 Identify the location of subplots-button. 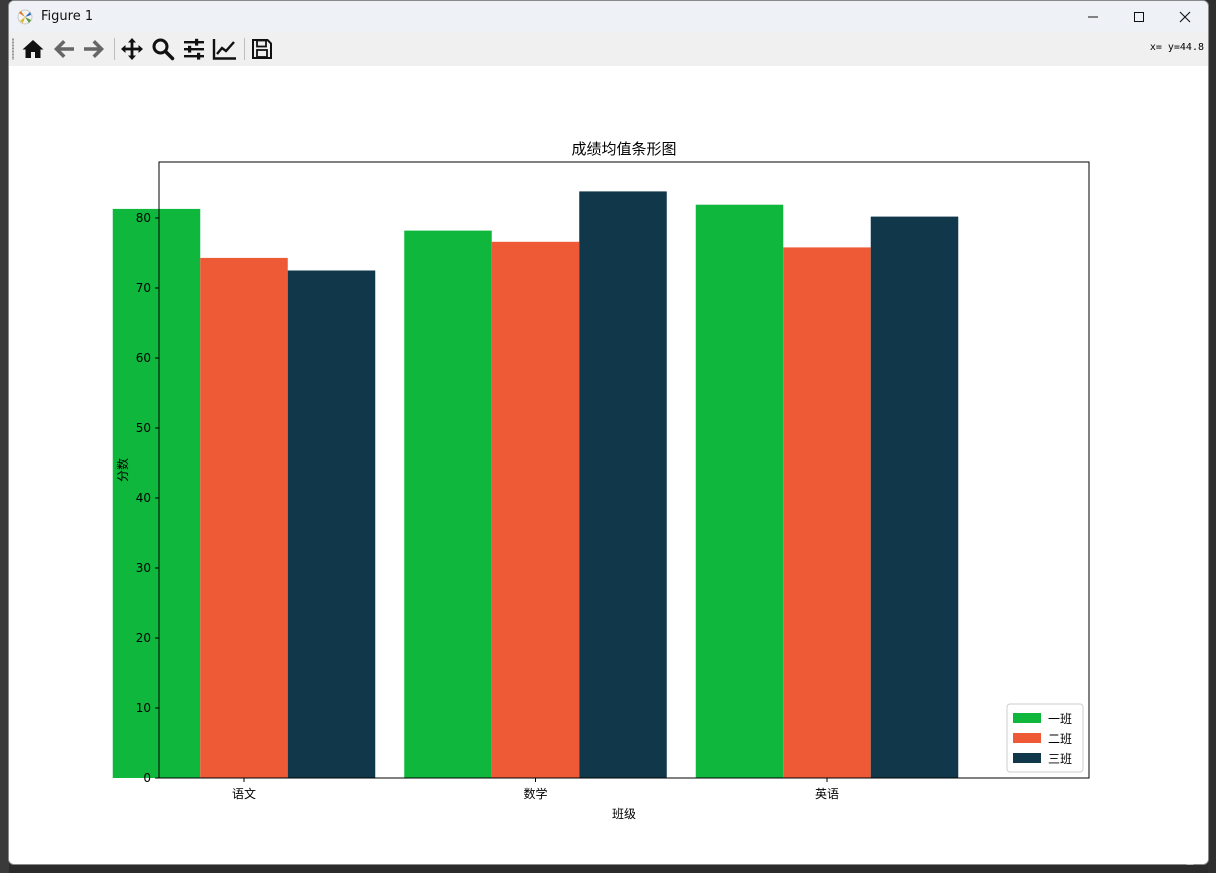
(194, 49).